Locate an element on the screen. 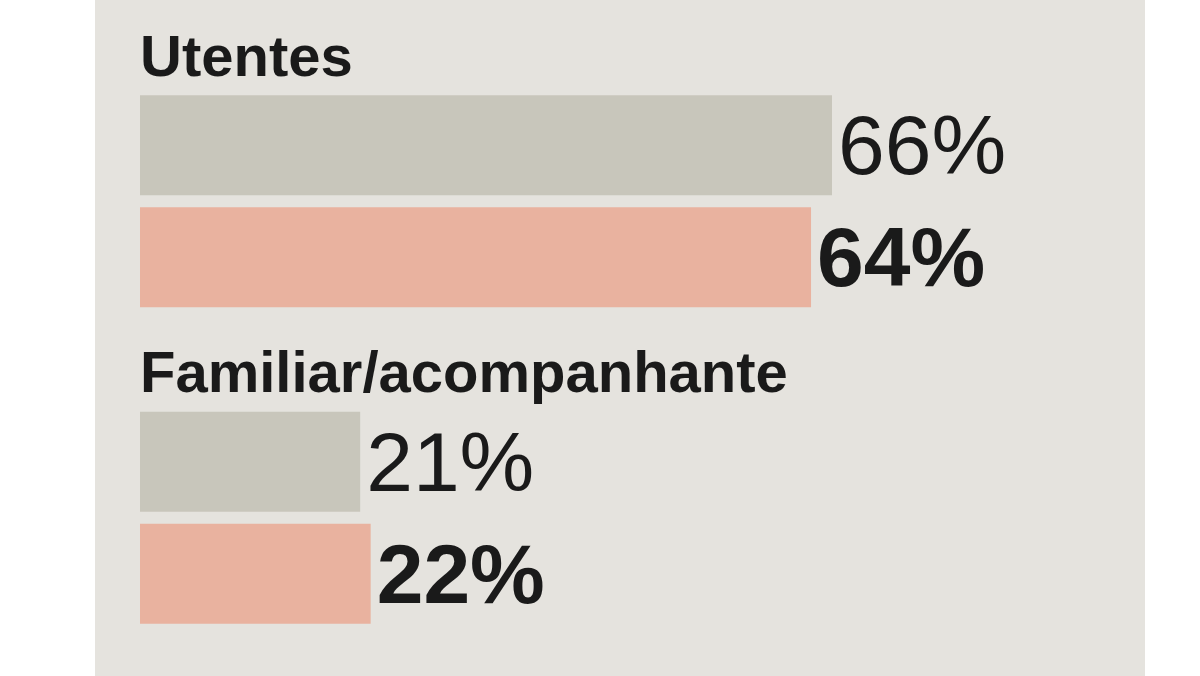 The image size is (1200, 676). y-tick-label: Utentes is located at coordinates (246, 55).